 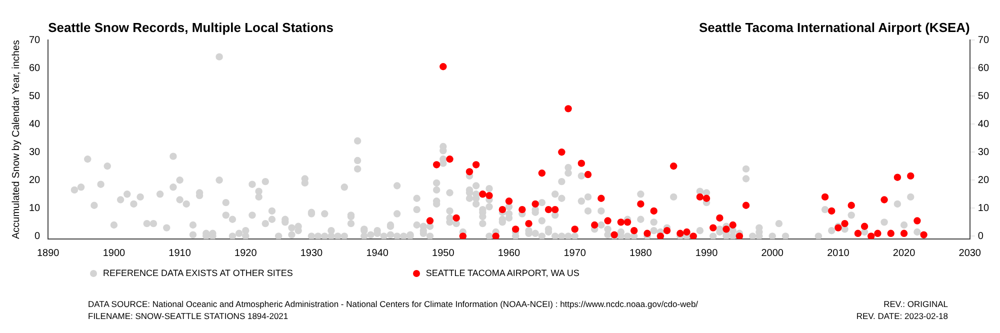 What do you see at coordinates (984, 208) in the screenshot?
I see `y2-tick-label: 10` at bounding box center [984, 208].